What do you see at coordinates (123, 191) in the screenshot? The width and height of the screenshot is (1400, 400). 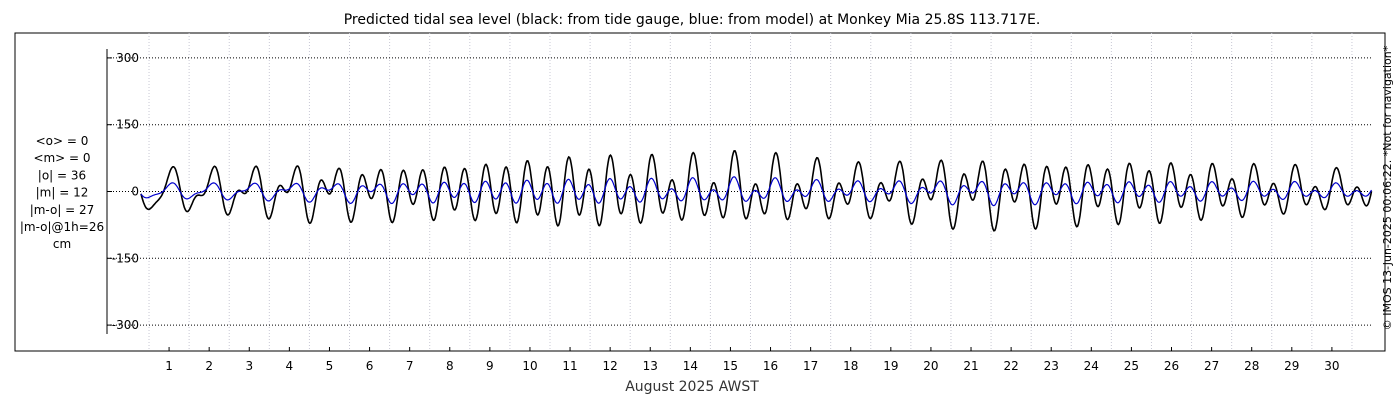 I see `y-ticks: 300 150 0 -150 -300` at bounding box center [123, 191].